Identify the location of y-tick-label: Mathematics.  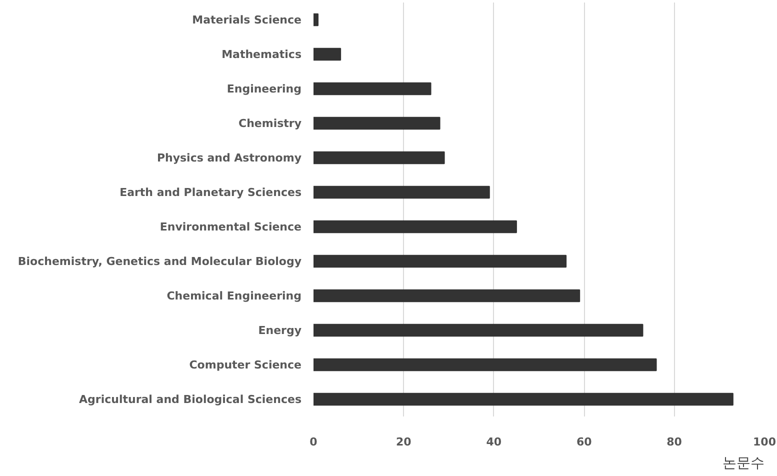
(262, 54).